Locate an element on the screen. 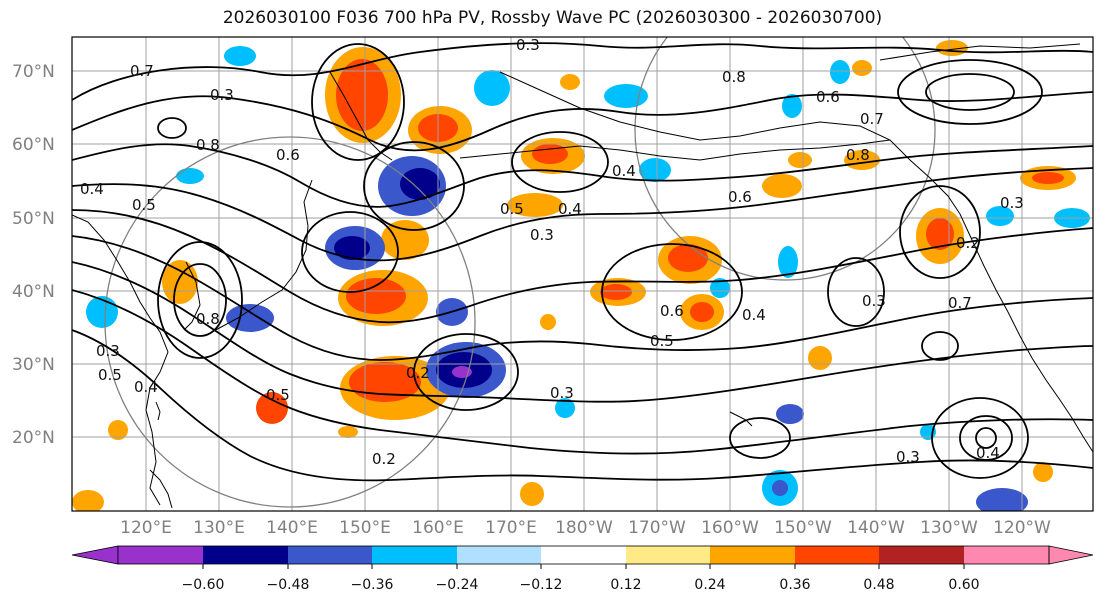 The image size is (1105, 604). lon-label: 170°W is located at coordinates (657, 528).